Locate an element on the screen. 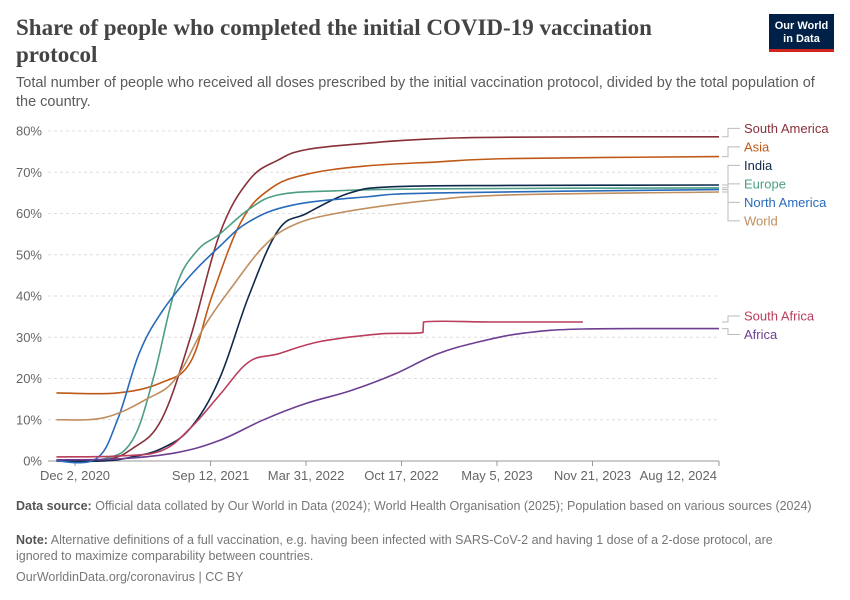 This screenshot has width=850, height=600. source-label: Data source: is located at coordinates (54, 506).